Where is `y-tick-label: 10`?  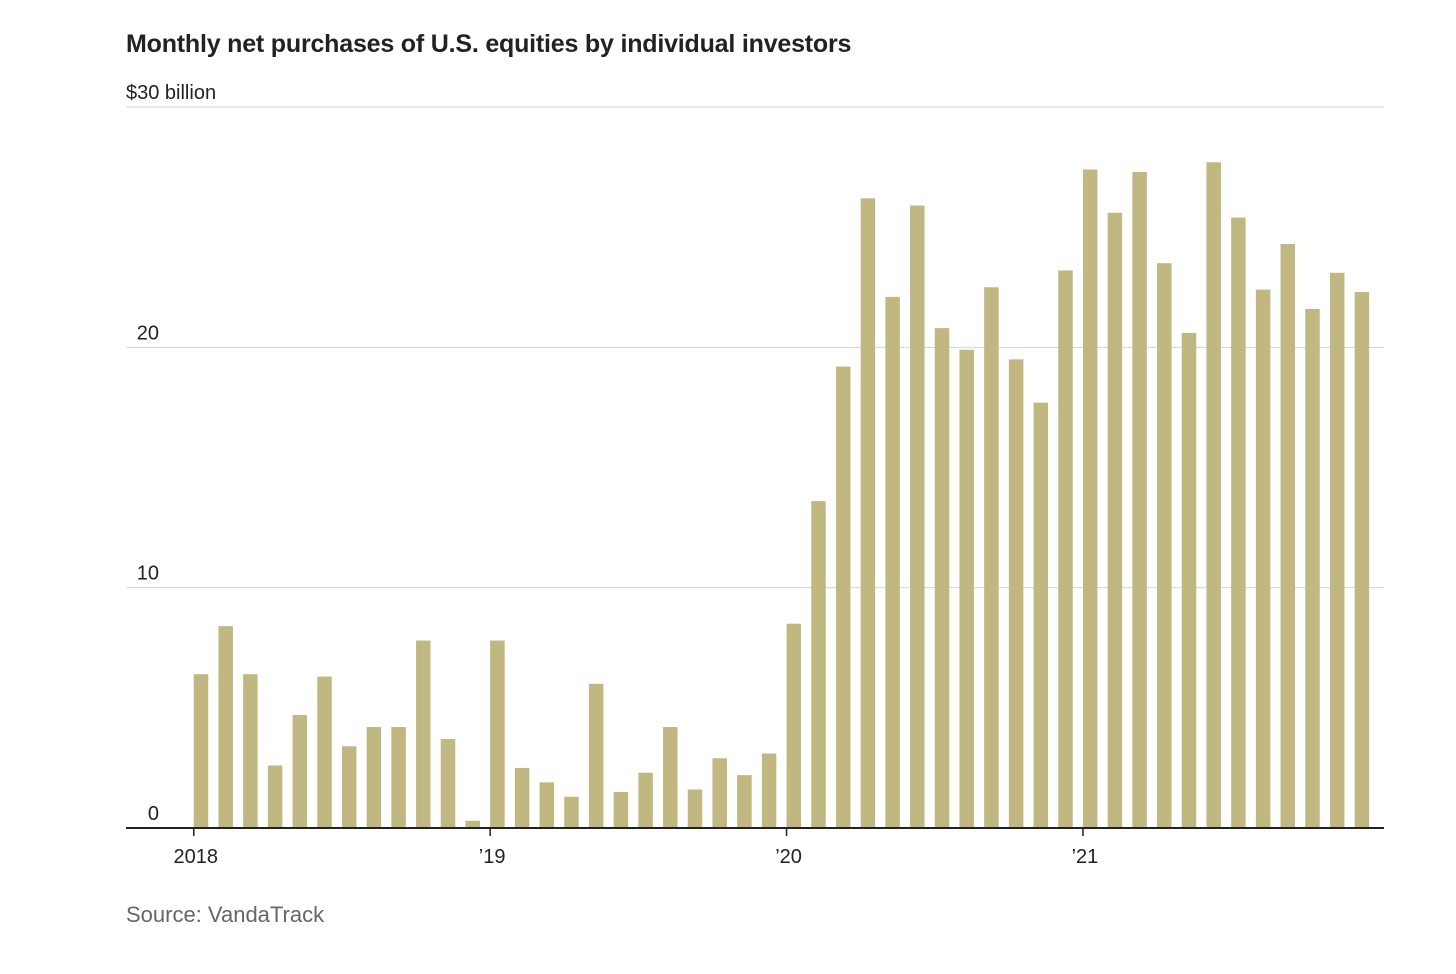 y-tick-label: 10 is located at coordinates (148, 574).